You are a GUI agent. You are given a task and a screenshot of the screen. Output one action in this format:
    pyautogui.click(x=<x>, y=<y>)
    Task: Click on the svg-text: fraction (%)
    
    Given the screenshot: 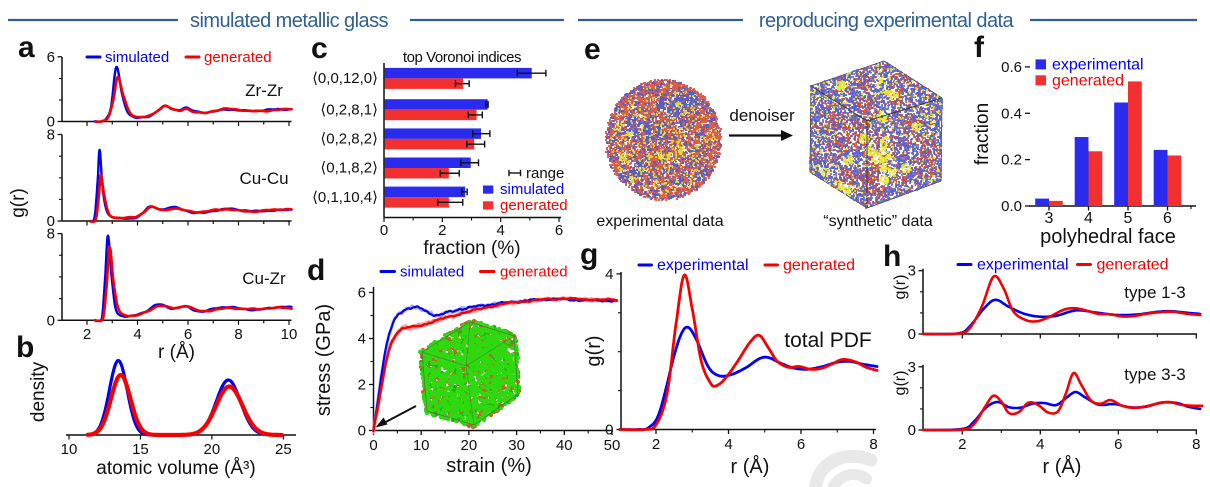 What is the action you would take?
    pyautogui.click(x=471, y=248)
    